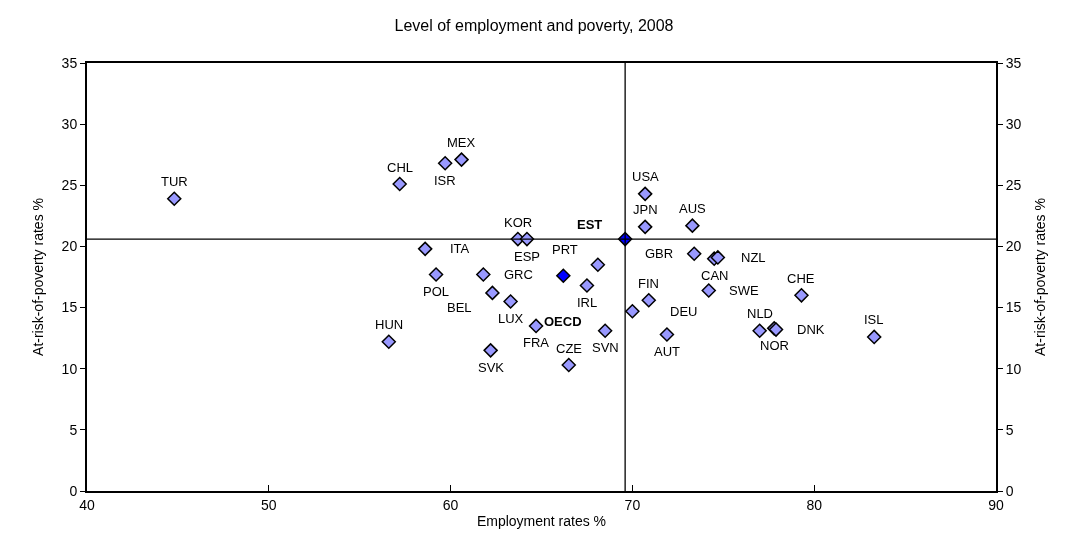 This screenshot has width=1068, height=555. What do you see at coordinates (527, 256) in the screenshot?
I see `annotation: ESP` at bounding box center [527, 256].